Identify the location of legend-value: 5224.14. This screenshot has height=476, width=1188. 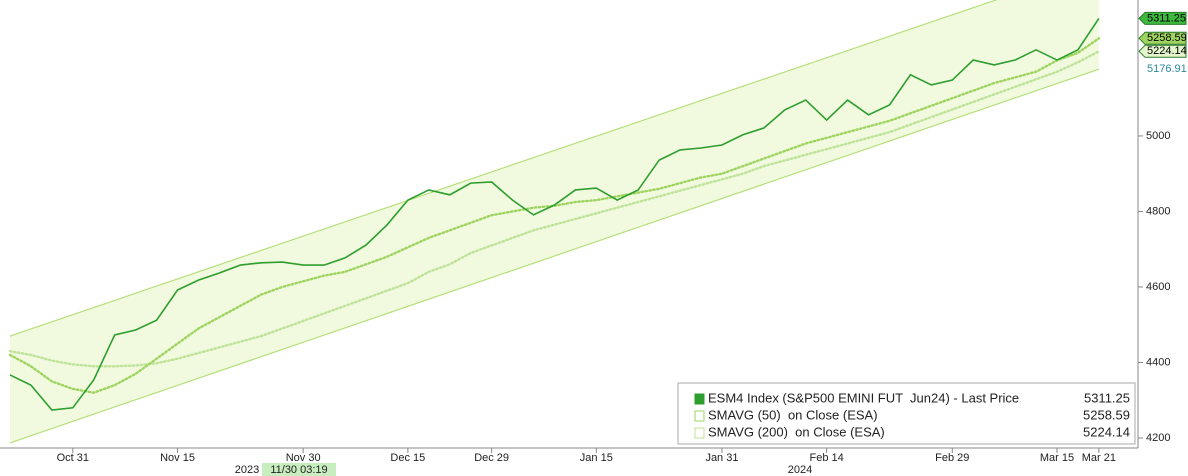
(1106, 431).